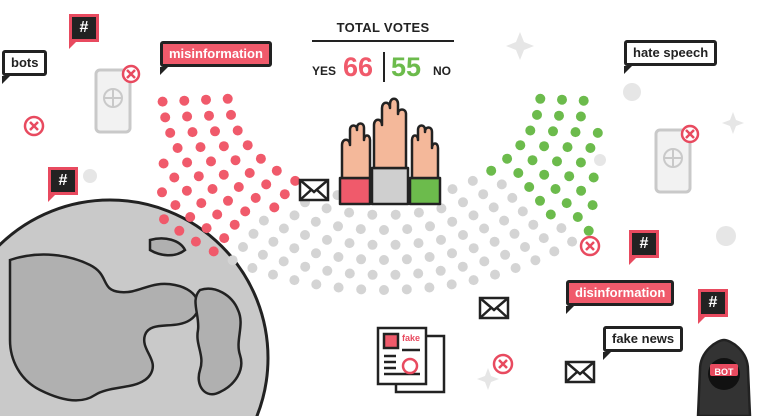  What do you see at coordinates (643, 343) in the screenshot?
I see `fake-news-tag: fake news` at bounding box center [643, 343].